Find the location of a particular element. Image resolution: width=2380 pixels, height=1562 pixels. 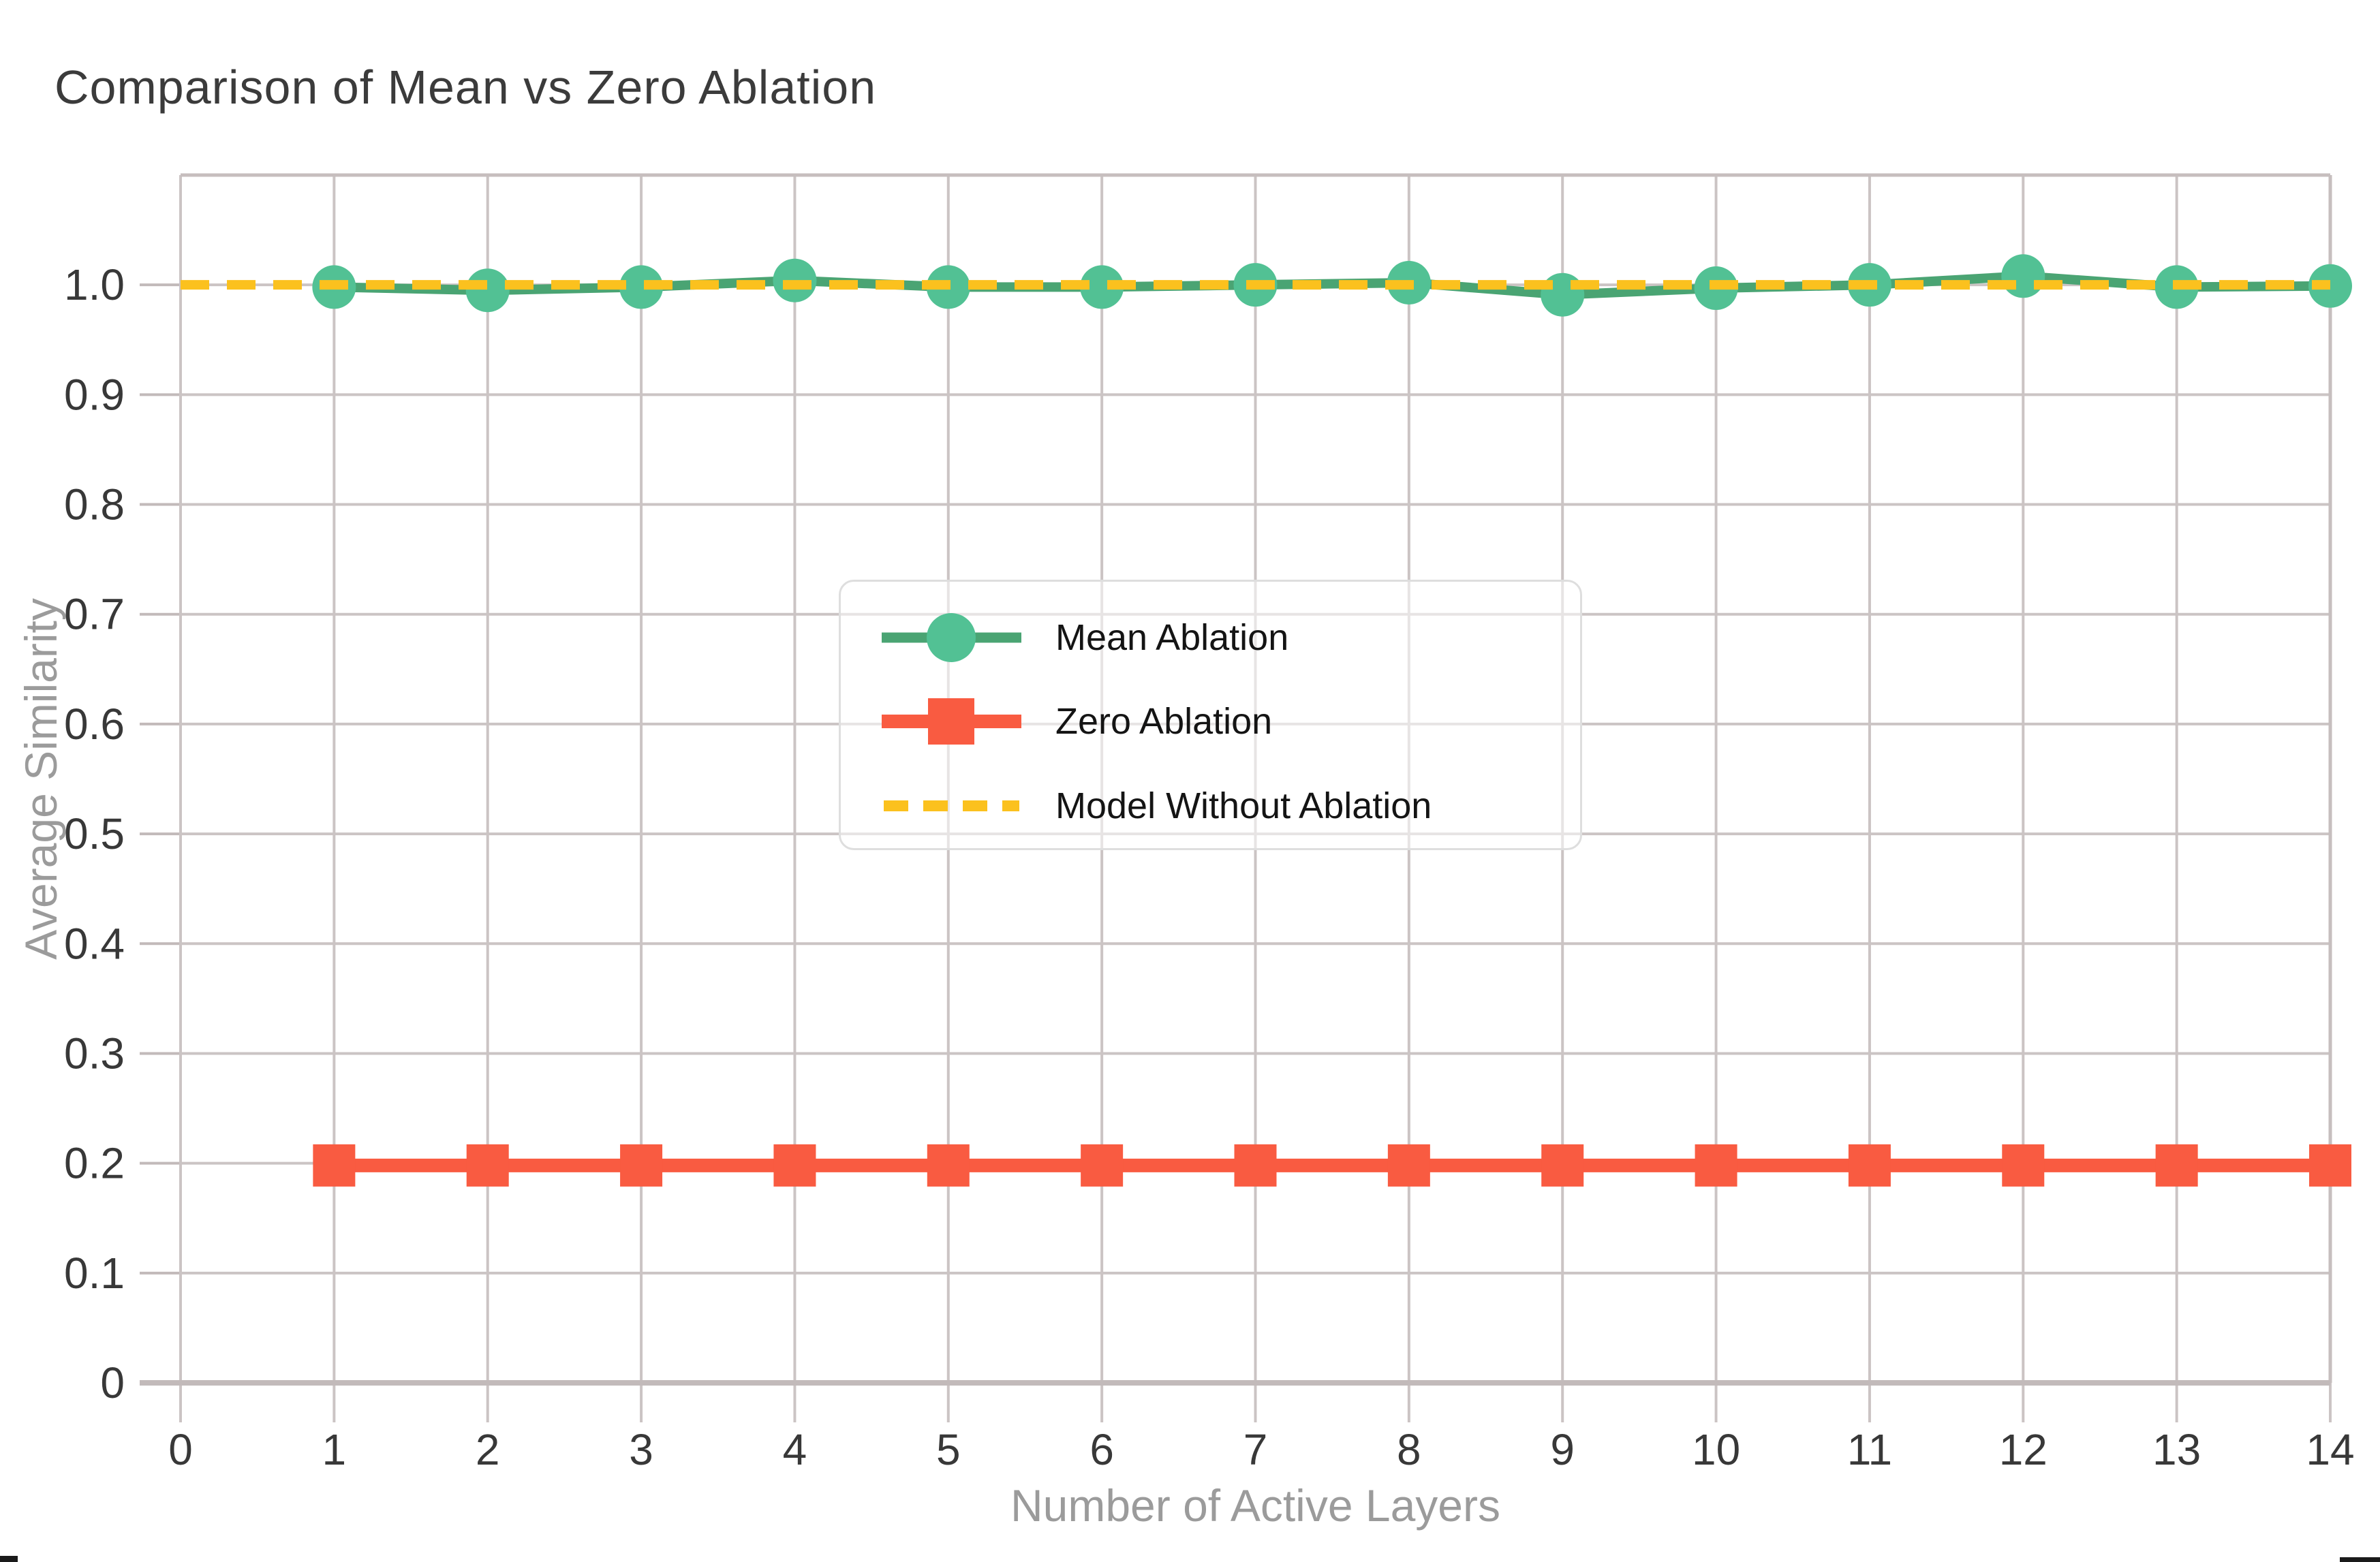

legend-item-zero-ablation: Zero Ablation is located at coordinates (1229, 721).